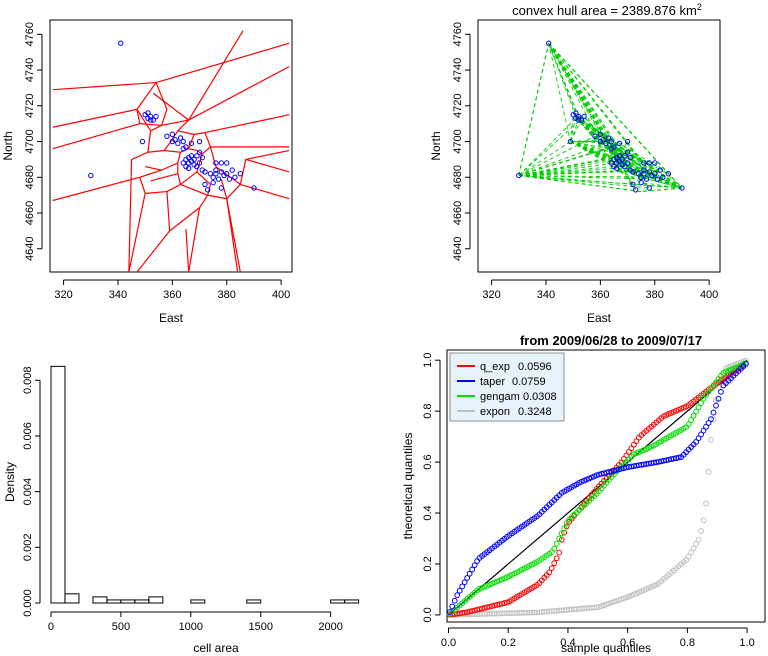 This screenshot has height=656, width=768. Describe the element at coordinates (746, 643) in the screenshot. I see `qq-x-tick-label: 1.0` at that location.